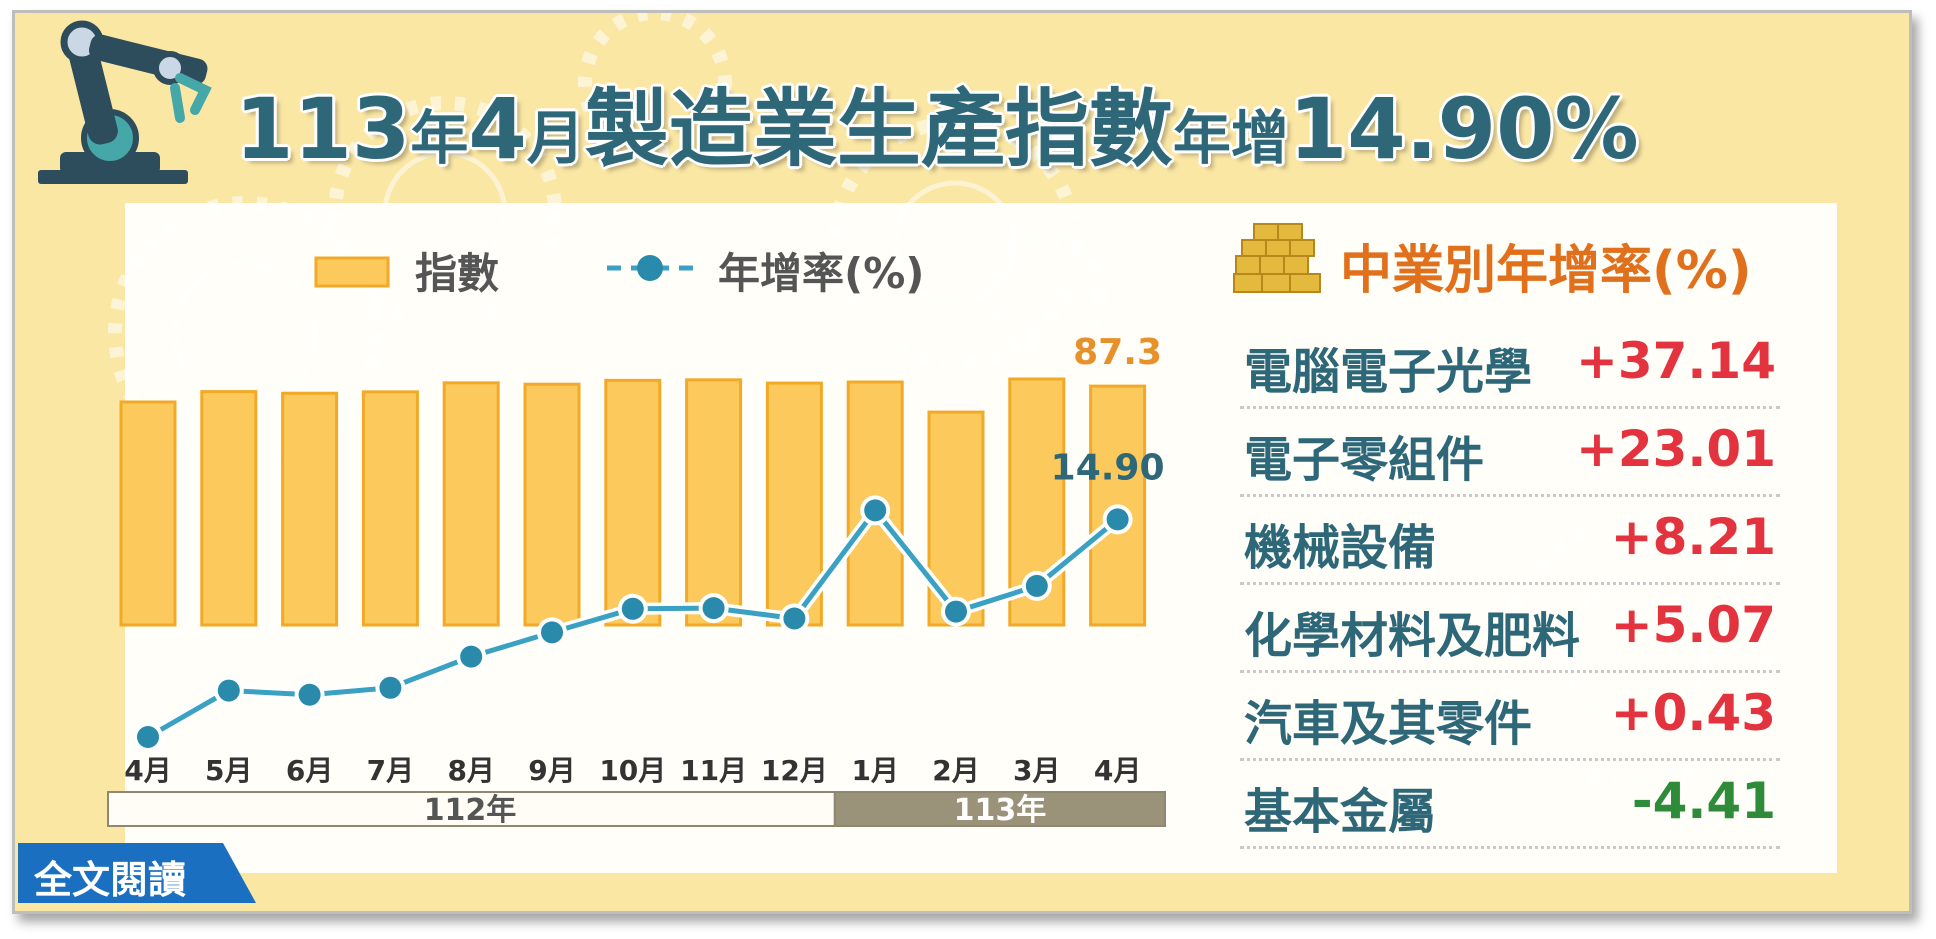 The width and height of the screenshot is (1936, 939). I want to click on industry-growth-value: +23.01, so click(1675, 449).